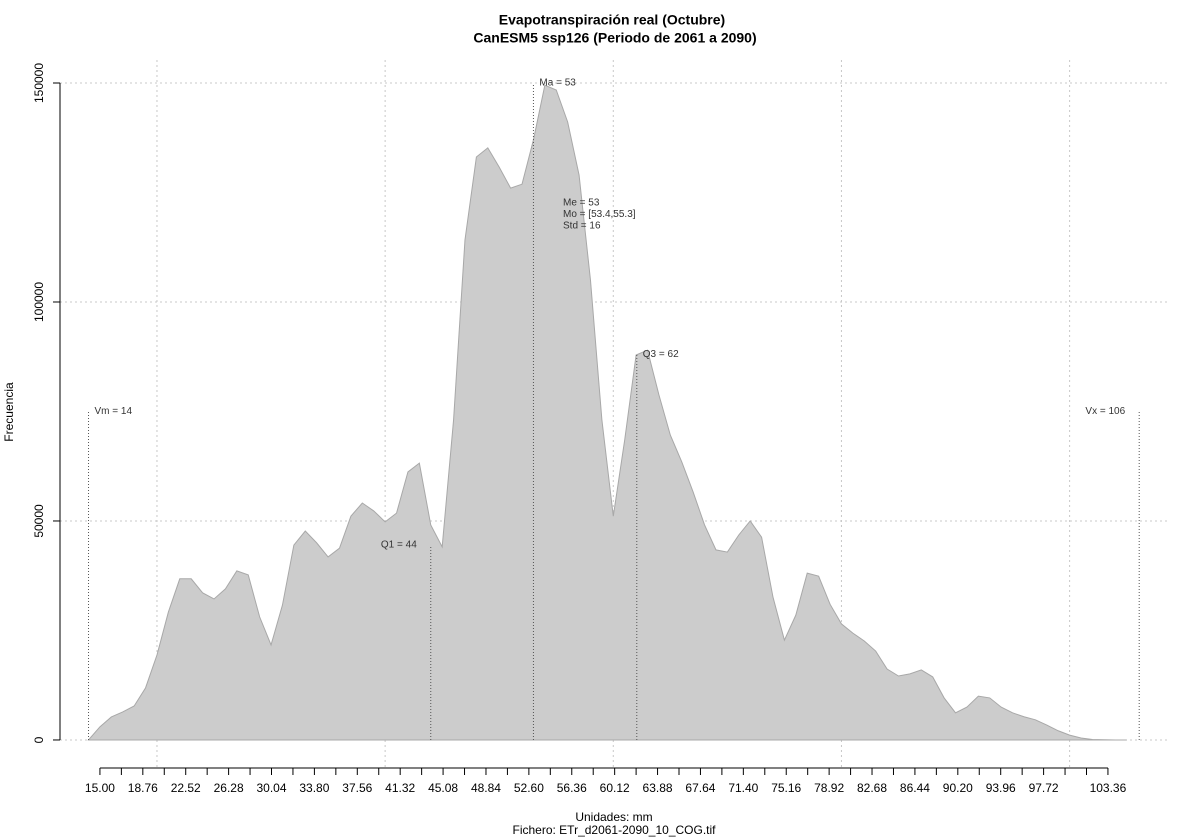  Describe the element at coordinates (1001, 788) in the screenshot. I see `x-tick-label: 93.96` at that location.